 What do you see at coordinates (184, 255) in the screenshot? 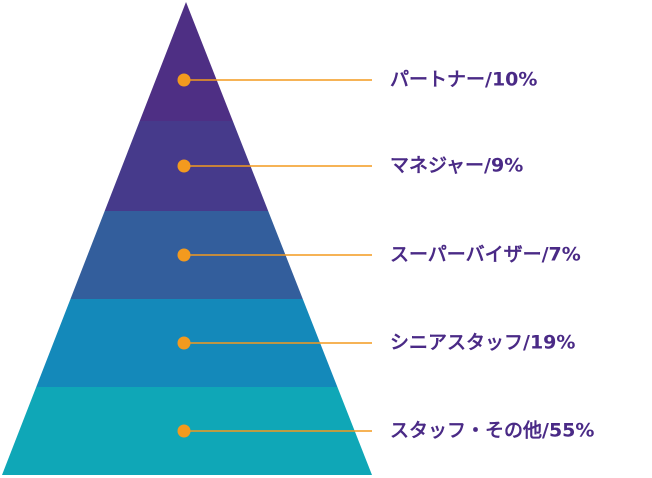
I see `connector-dot-supervisor` at bounding box center [184, 255].